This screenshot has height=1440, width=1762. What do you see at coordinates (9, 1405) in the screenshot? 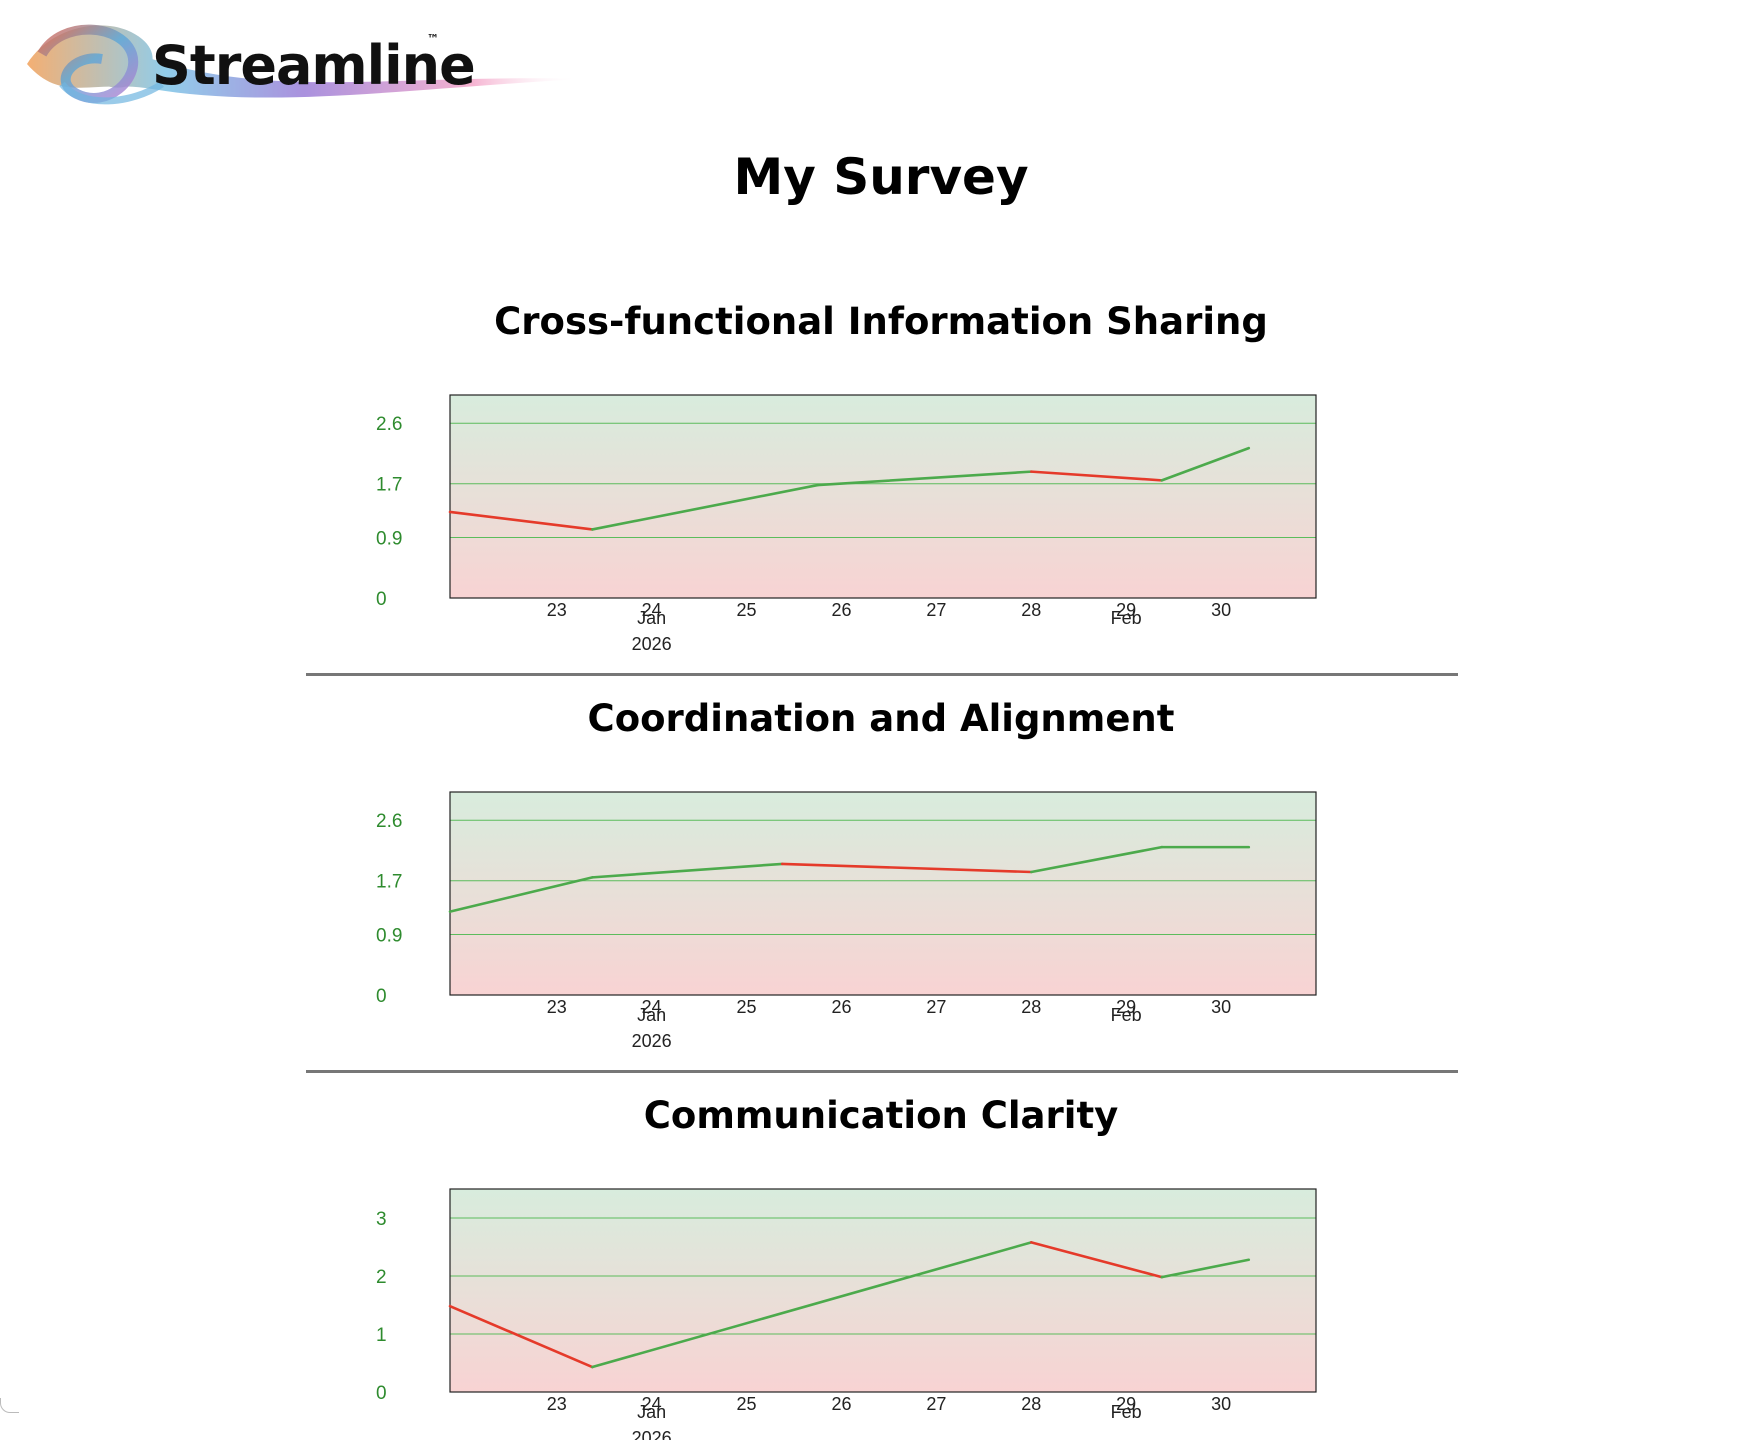
I see `corner-resize-handle` at bounding box center [9, 1405].